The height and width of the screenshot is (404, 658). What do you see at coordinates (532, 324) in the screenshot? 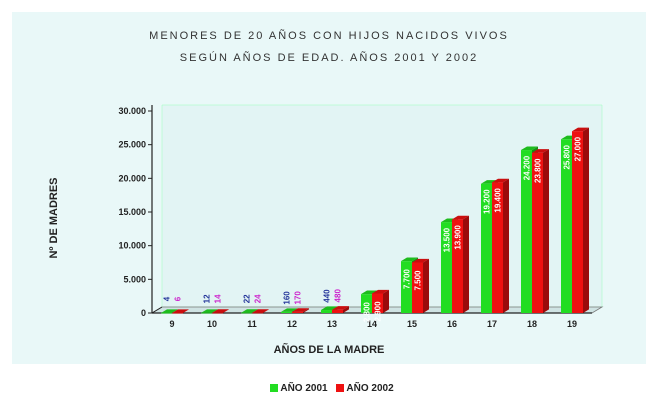
I see `x-tick-label: 18` at bounding box center [532, 324].